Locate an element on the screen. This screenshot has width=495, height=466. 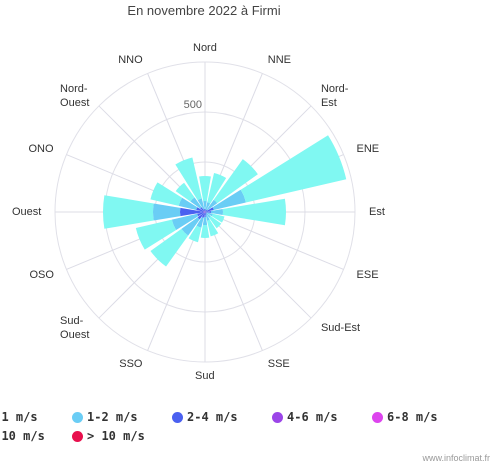
category-label: Sud-Est is located at coordinates (340, 327).